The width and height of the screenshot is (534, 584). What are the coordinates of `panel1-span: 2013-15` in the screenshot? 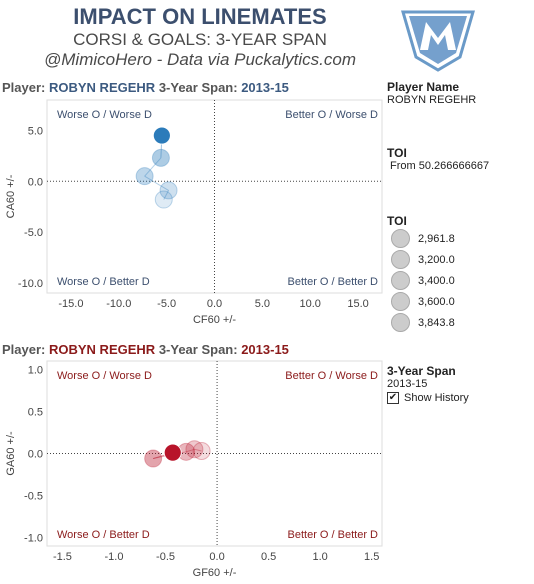 It's located at (265, 87).